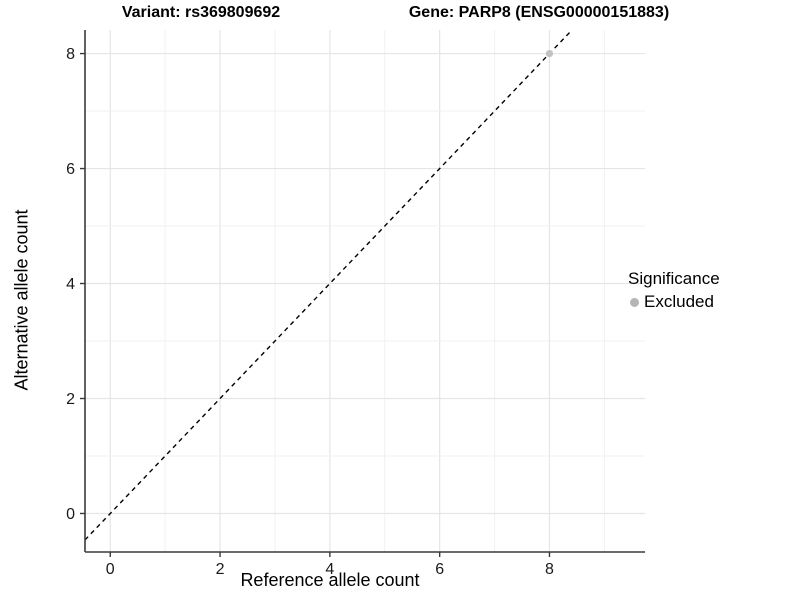 This screenshot has width=800, height=600. I want to click on legend-title: Significance, so click(674, 278).